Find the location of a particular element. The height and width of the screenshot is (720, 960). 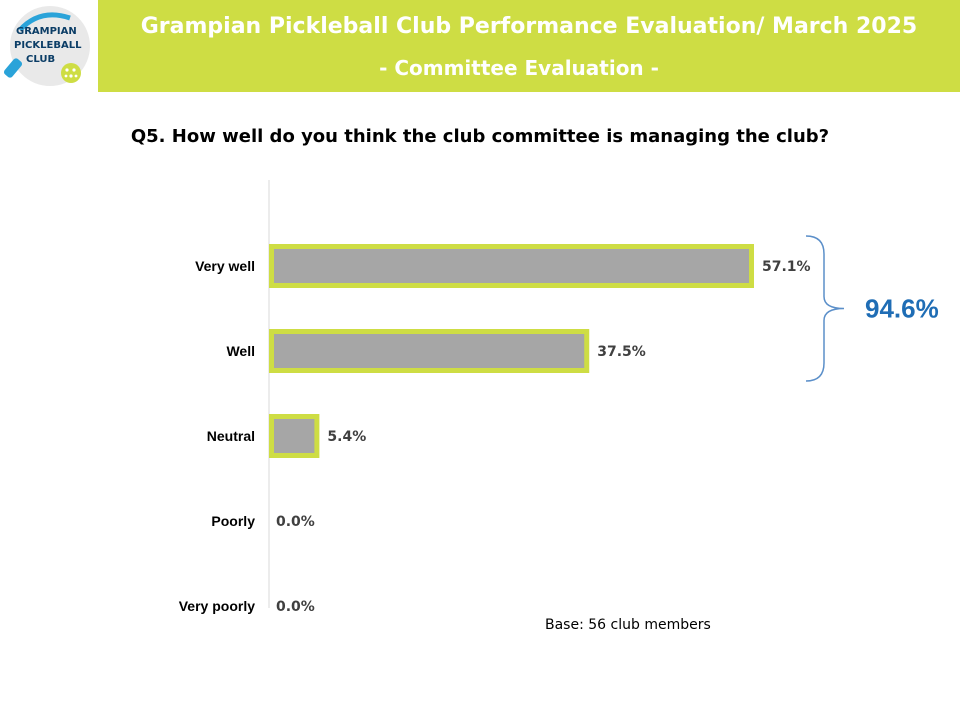

bar-very-well is located at coordinates (511, 266).